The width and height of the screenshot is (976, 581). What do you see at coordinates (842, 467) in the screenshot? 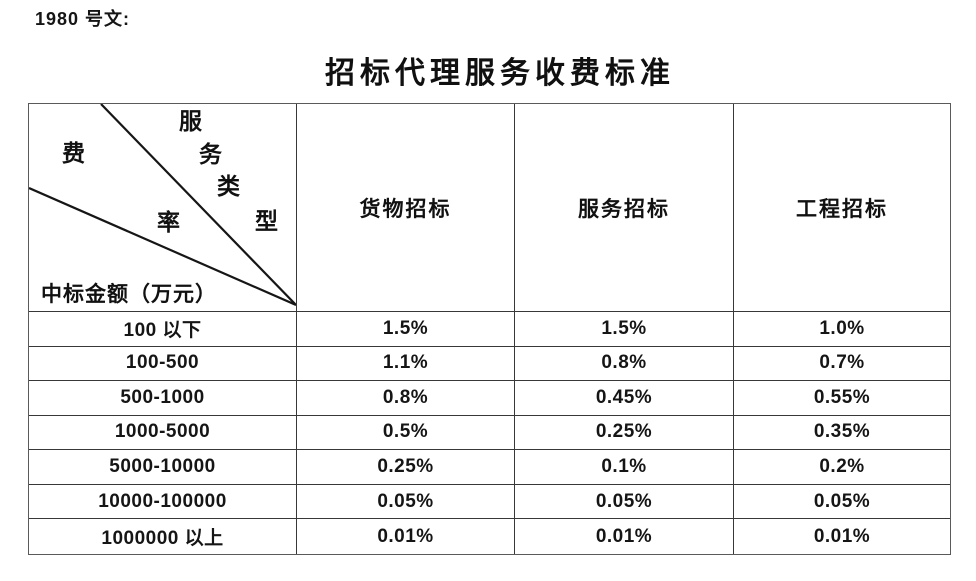
I see `fee-value: 0.2%` at bounding box center [842, 467].